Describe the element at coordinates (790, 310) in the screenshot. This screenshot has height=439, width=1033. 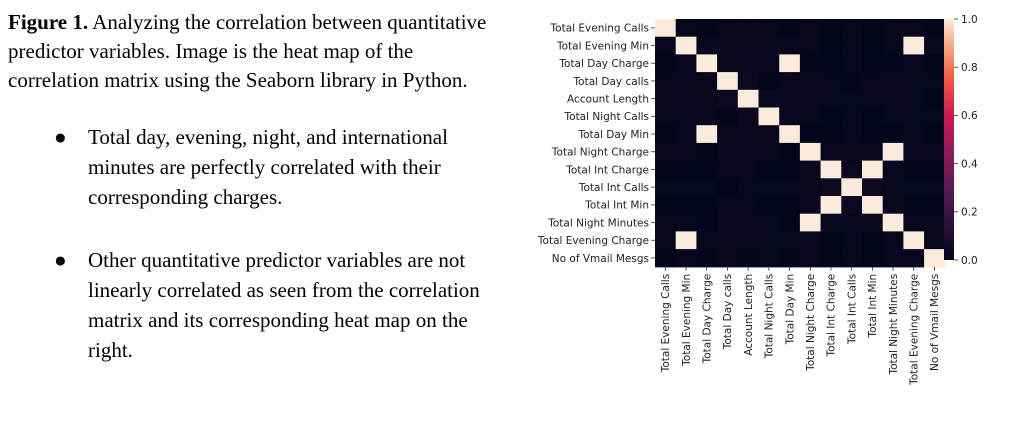
I see `column-tick-label: Total Day Min` at that location.